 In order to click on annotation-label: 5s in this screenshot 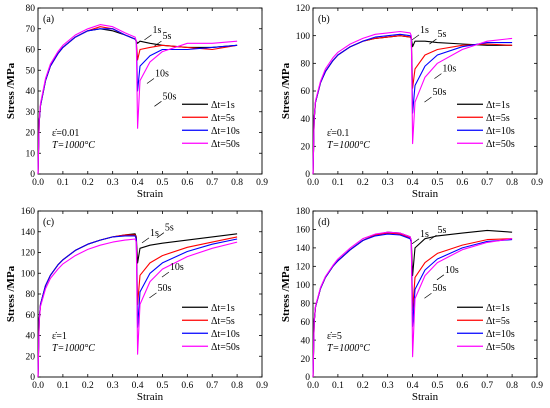, I will do `click(166, 36)`.